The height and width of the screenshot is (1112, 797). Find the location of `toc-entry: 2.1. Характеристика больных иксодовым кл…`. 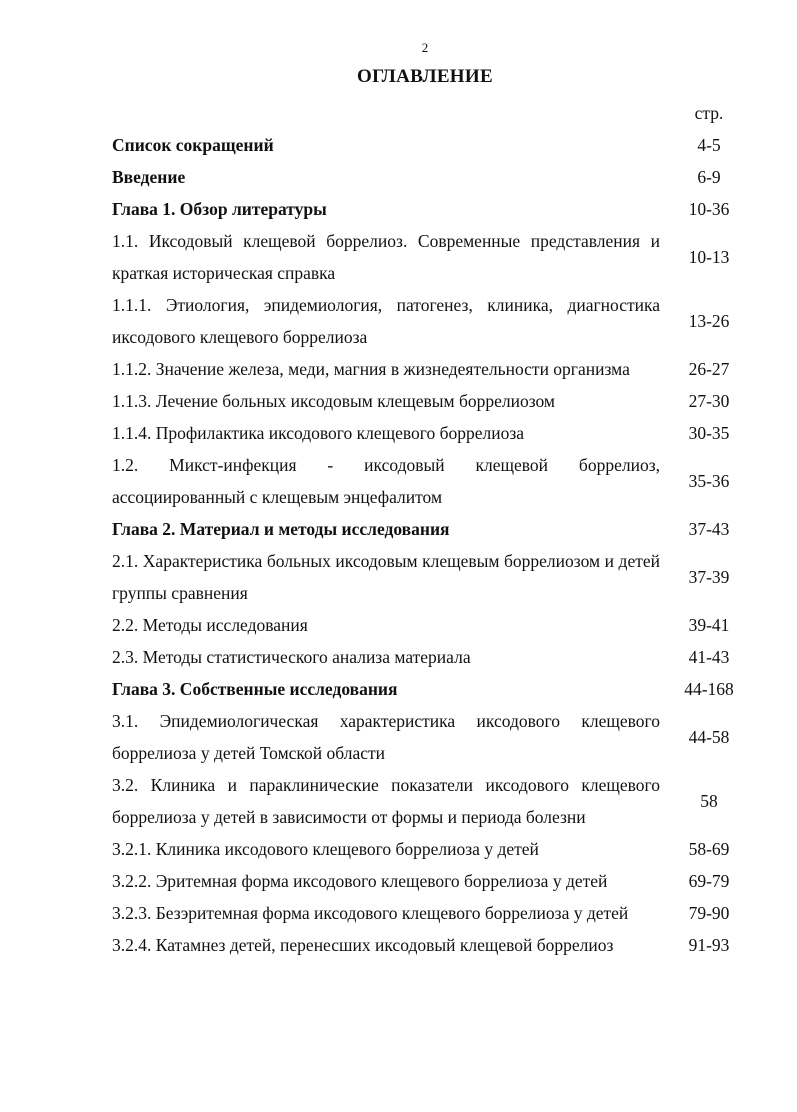

toc-entry: 2.1. Характеристика больных иксодовым кл… is located at coordinates (442, 577).